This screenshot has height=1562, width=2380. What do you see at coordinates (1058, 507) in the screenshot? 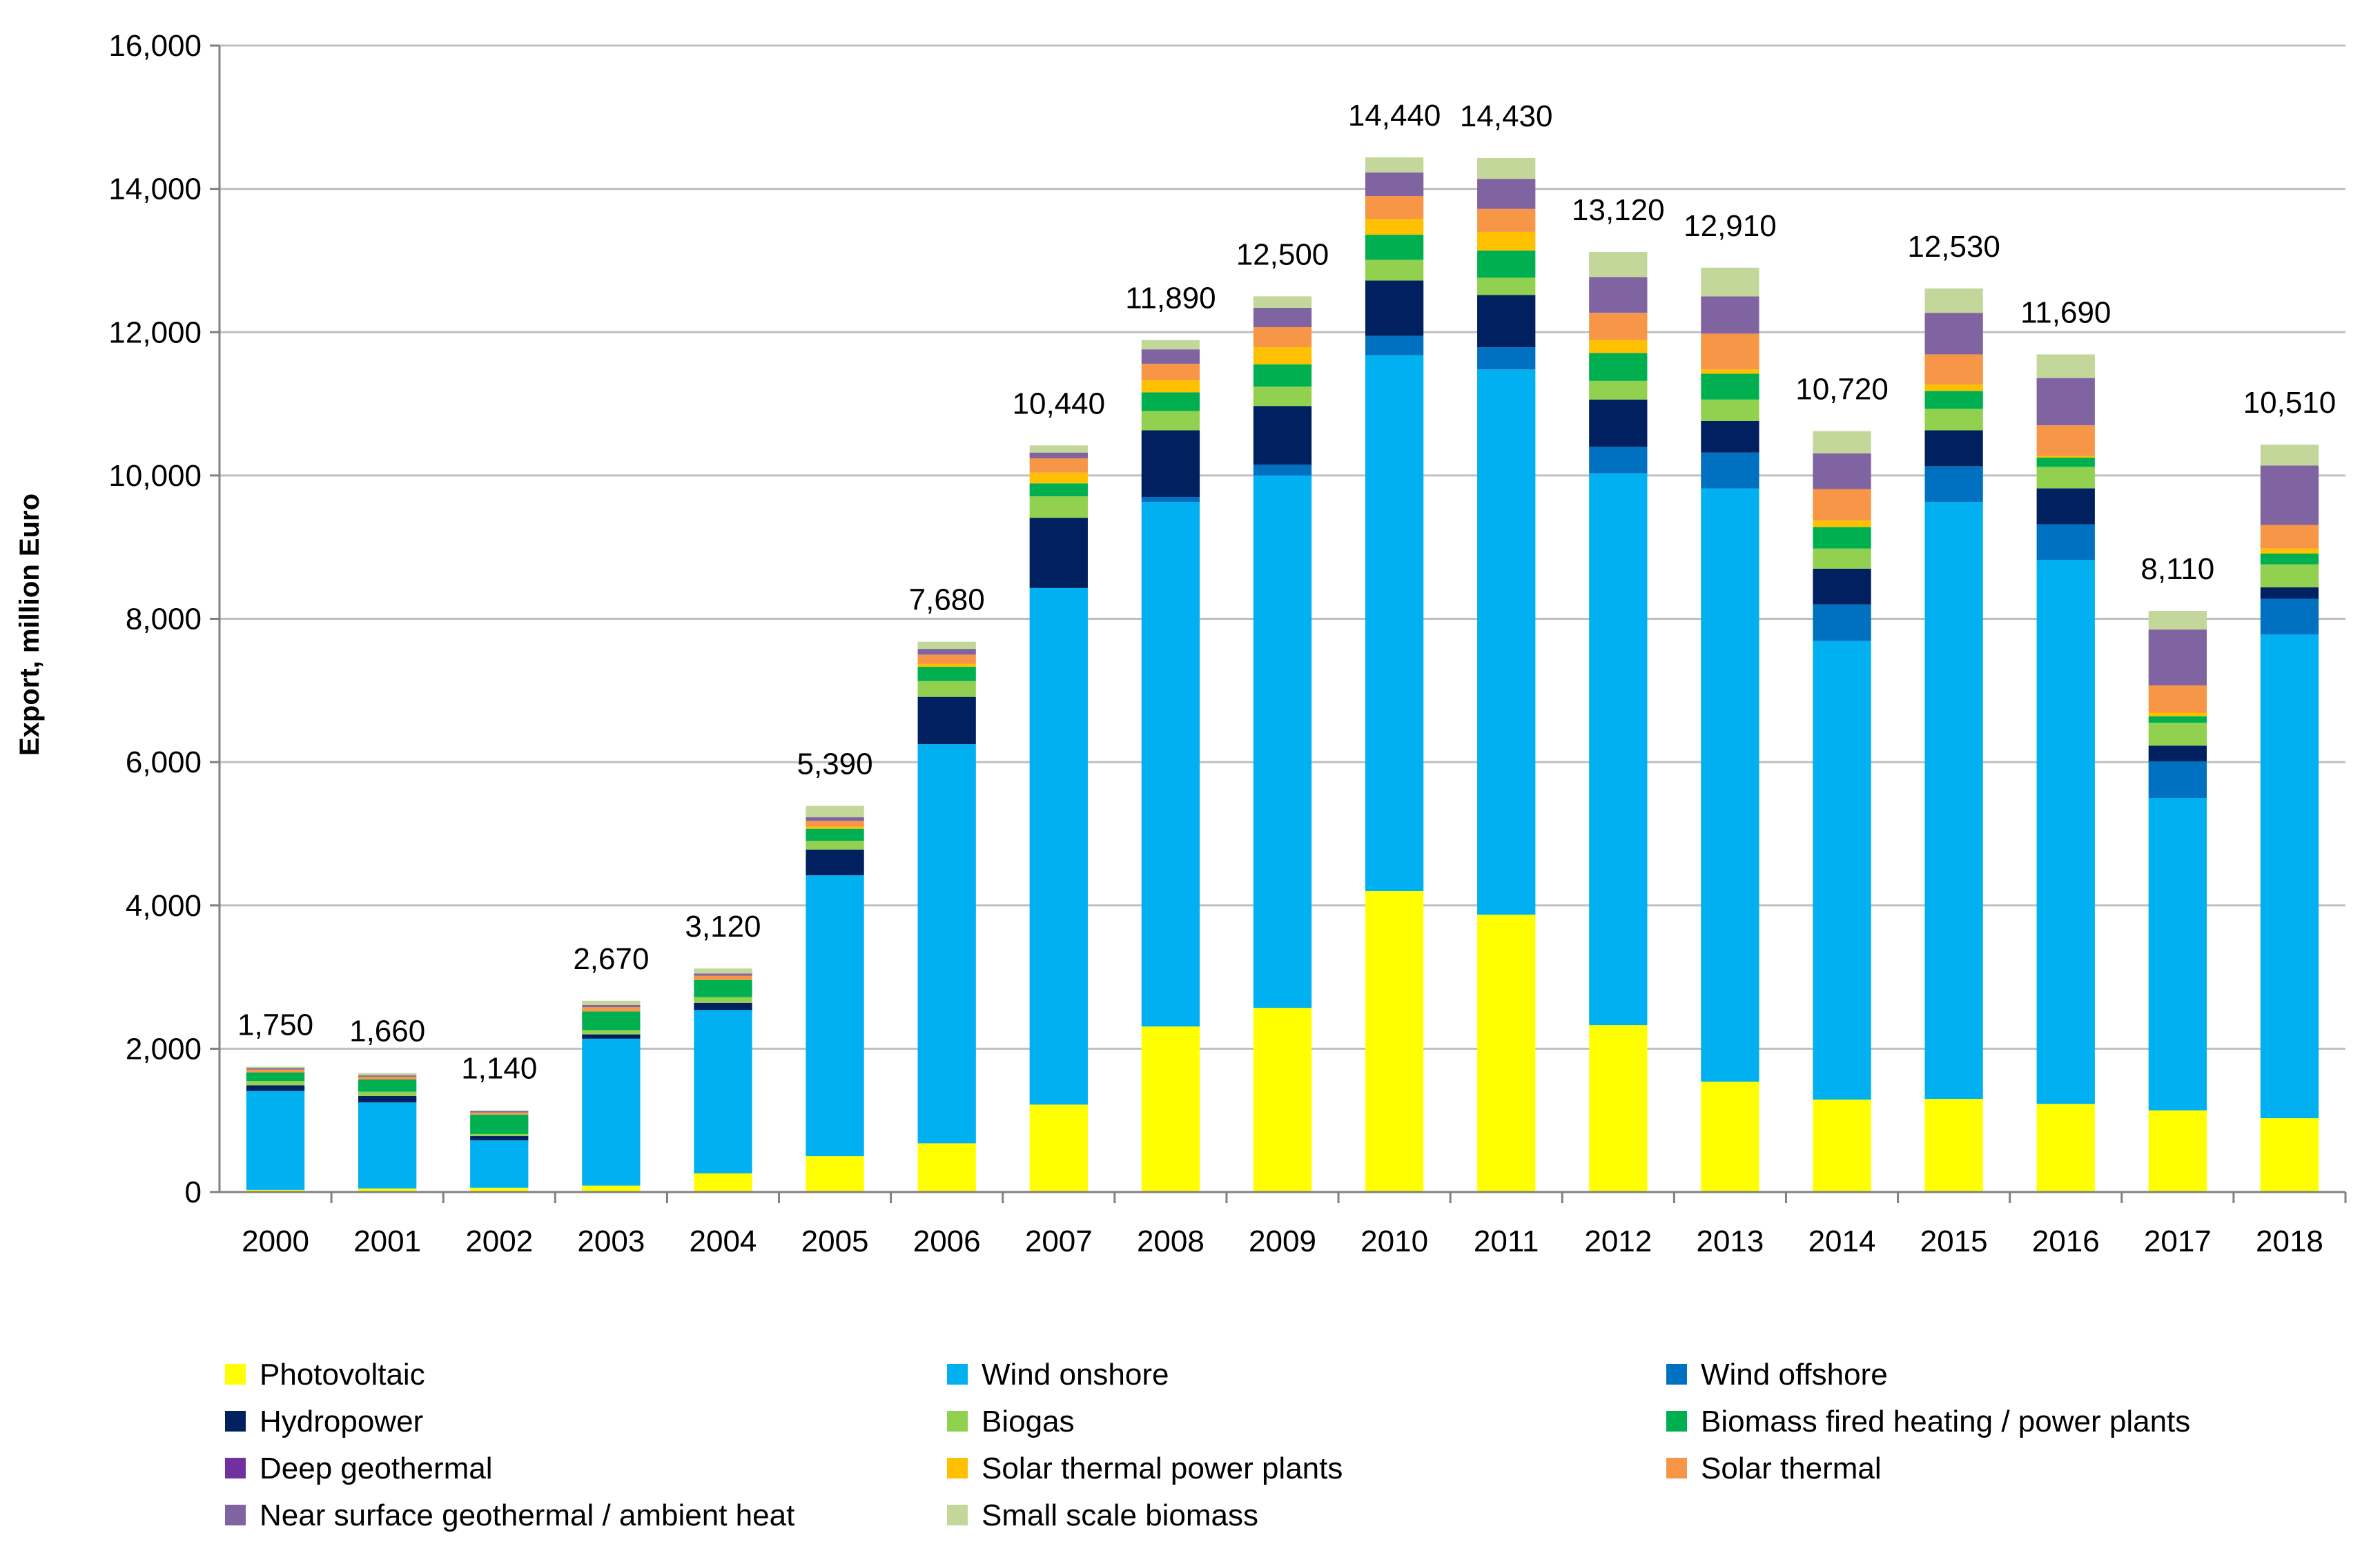
I see `bar-biogas-2007` at bounding box center [1058, 507].